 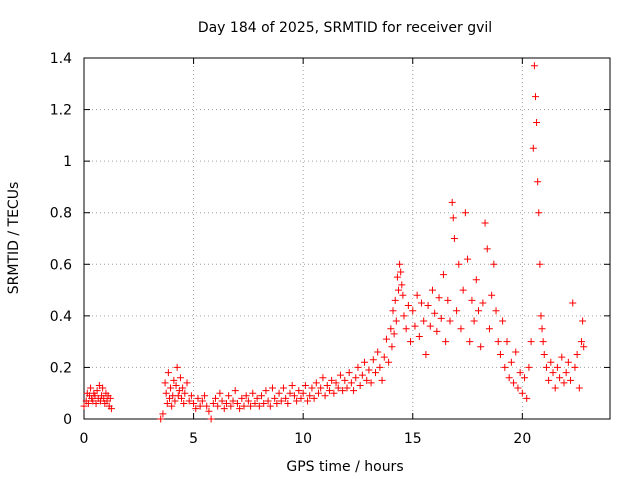 What do you see at coordinates (61, 265) in the screenshot?
I see `y-tick-label: 0.6` at bounding box center [61, 265].